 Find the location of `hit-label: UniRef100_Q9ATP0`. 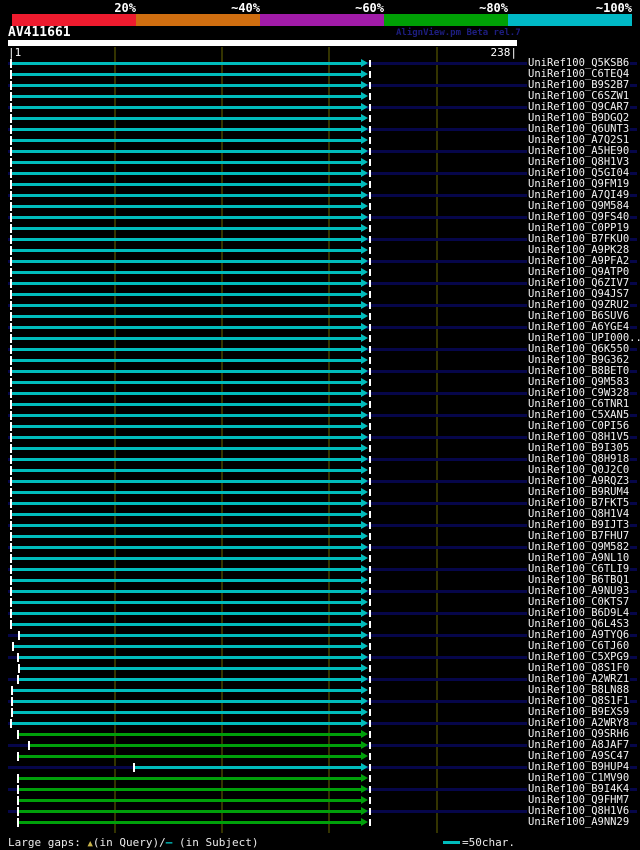

hit-label: UniRef100_Q9ATP0 is located at coordinates (579, 272).